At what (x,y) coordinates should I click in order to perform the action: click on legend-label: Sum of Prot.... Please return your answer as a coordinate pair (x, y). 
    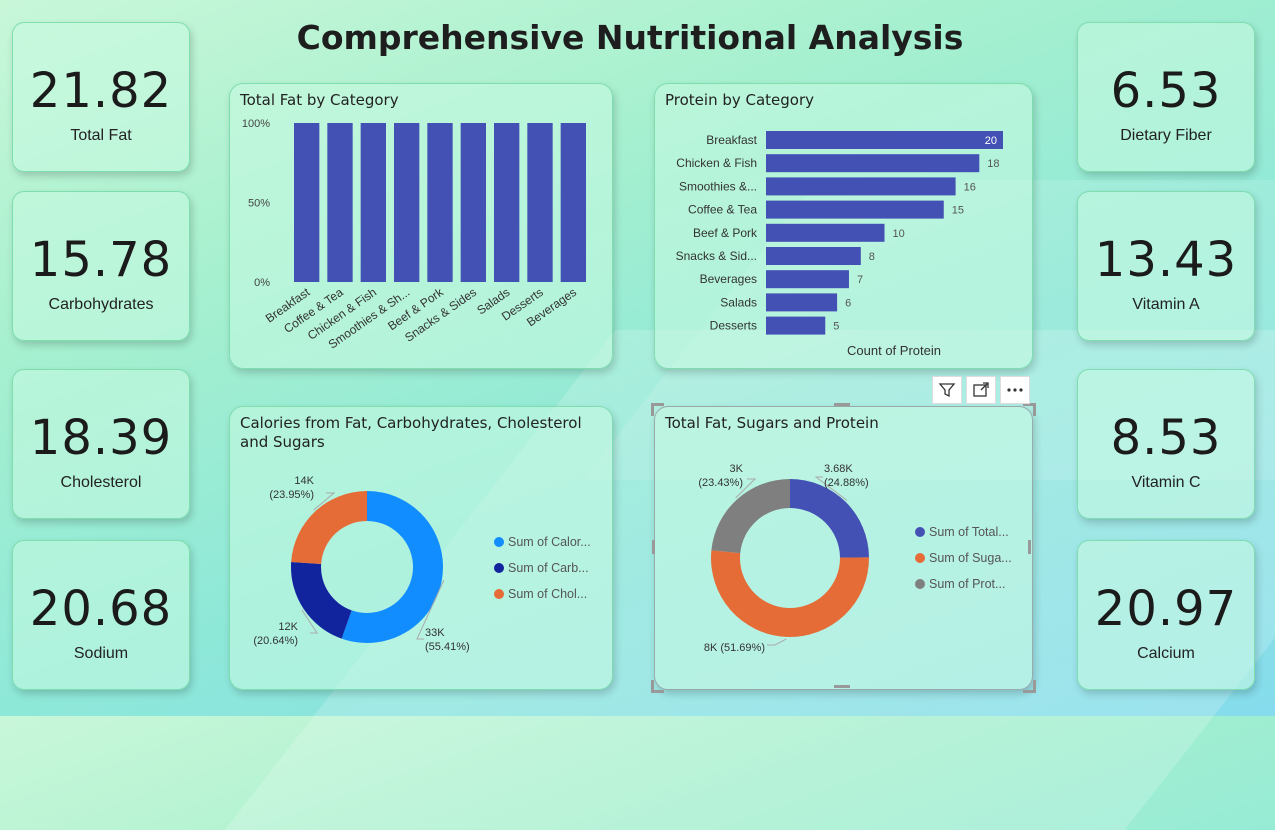
    Looking at the image, I should click on (967, 584).